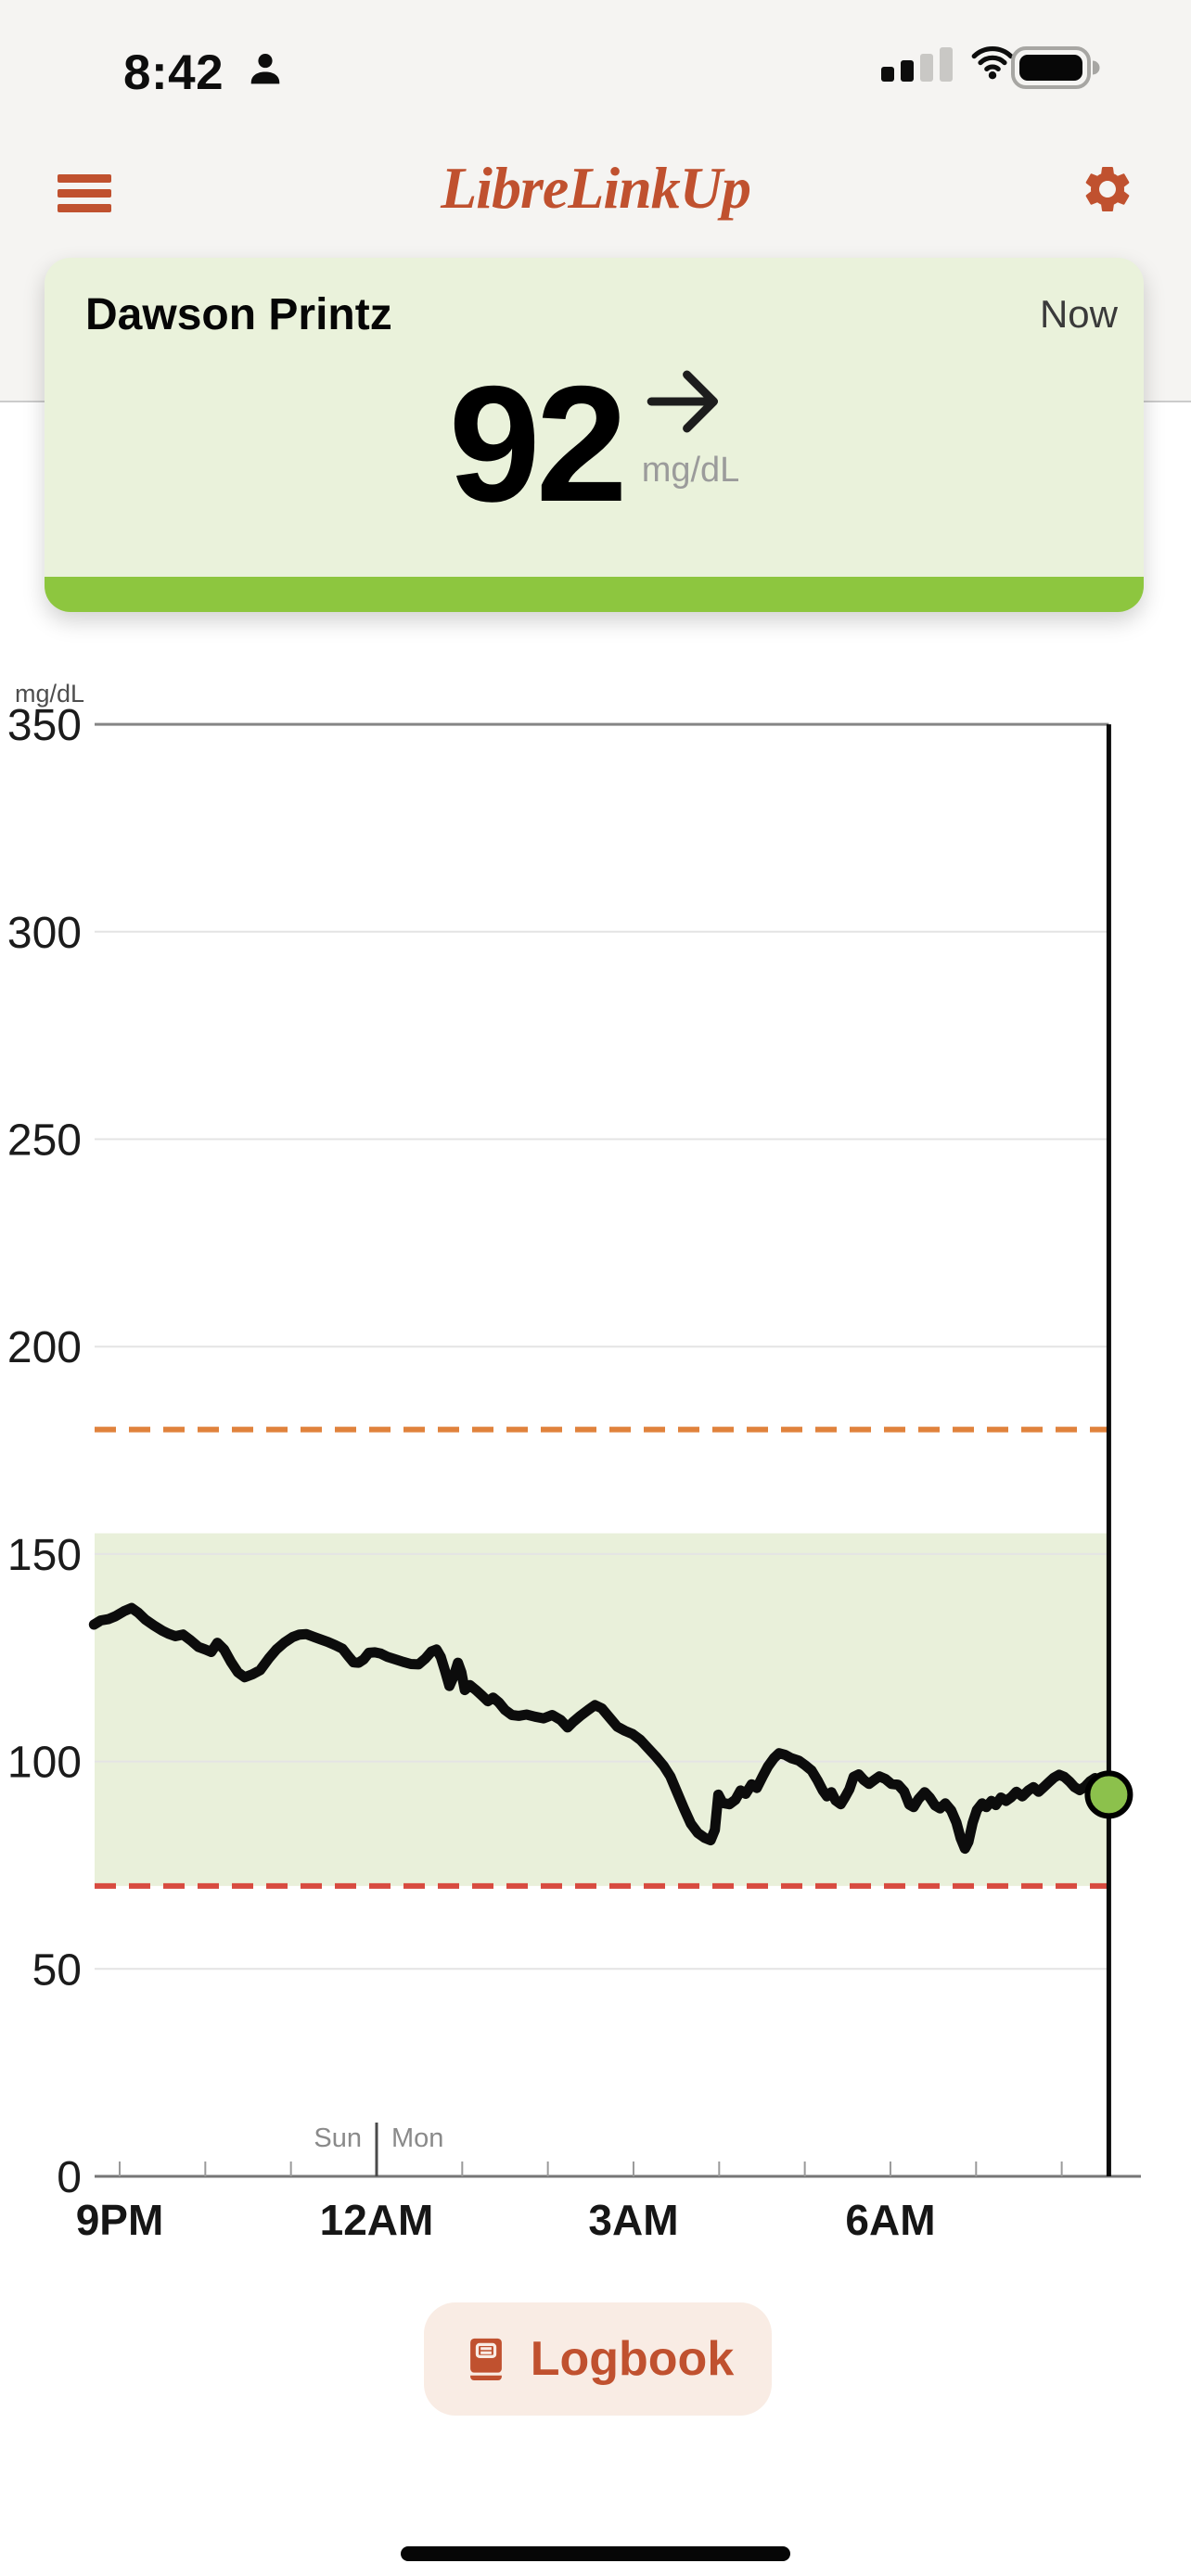 The width and height of the screenshot is (1191, 2576). I want to click on app-title: LibreLinkUp, so click(596, 188).